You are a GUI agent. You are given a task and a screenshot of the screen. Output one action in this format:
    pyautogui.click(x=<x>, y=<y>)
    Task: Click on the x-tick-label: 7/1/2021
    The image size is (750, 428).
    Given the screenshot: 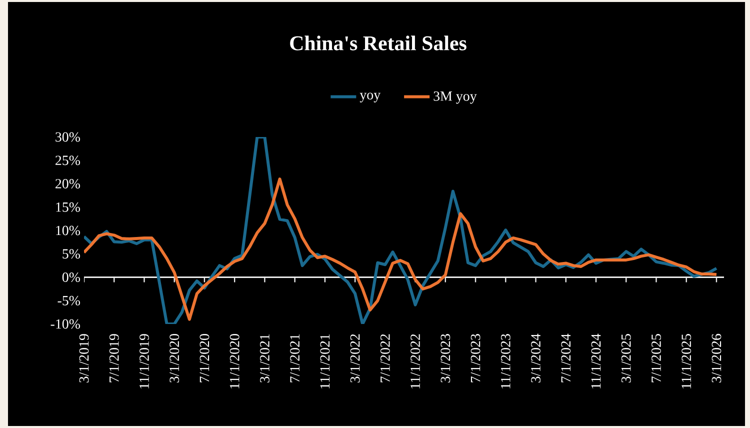 What is the action you would take?
    pyautogui.click(x=295, y=358)
    